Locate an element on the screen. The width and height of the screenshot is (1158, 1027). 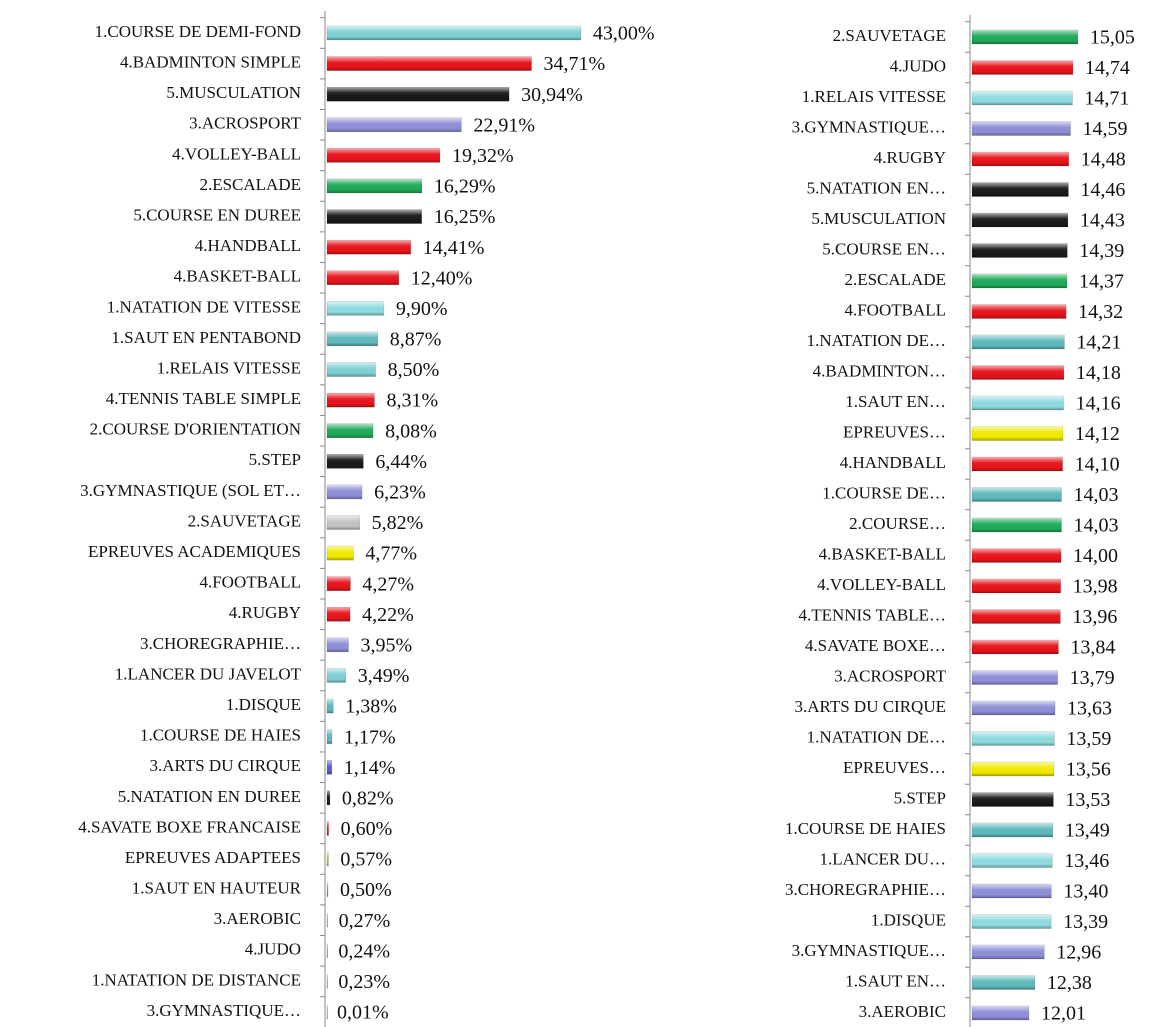
value-label: 0,60% is located at coordinates (367, 829).